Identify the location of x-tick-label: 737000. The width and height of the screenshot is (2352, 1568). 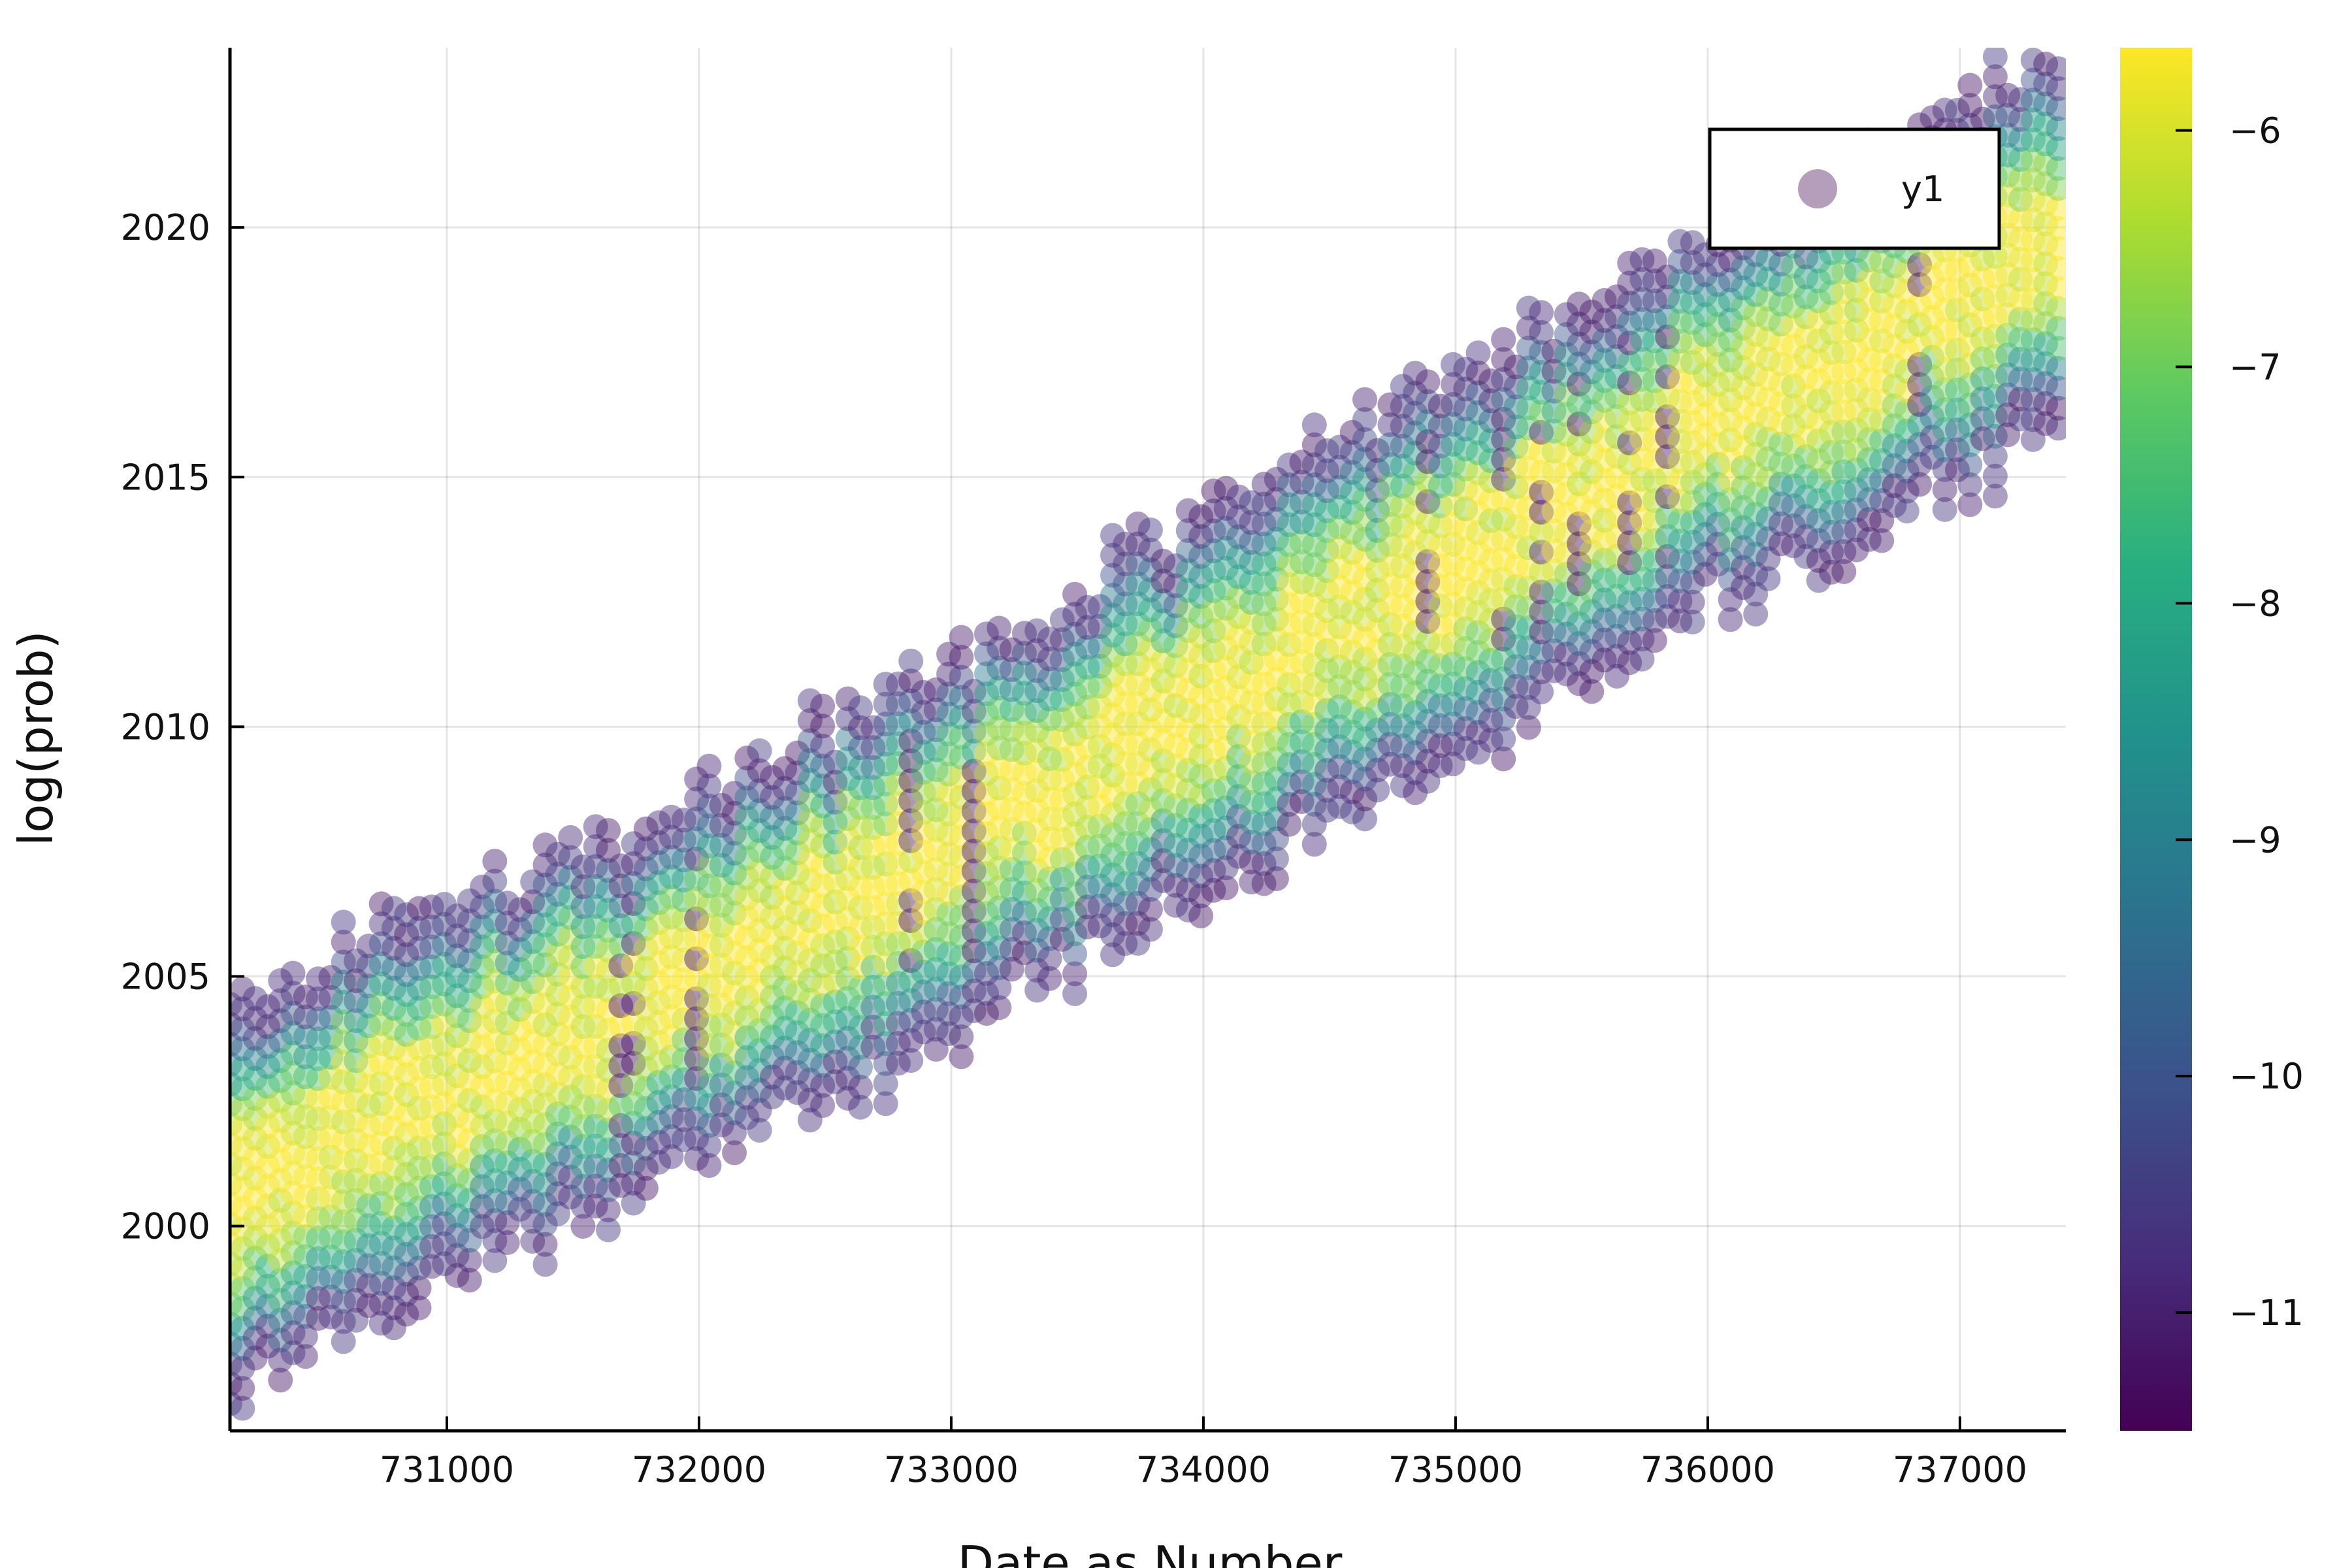
(1960, 1469).